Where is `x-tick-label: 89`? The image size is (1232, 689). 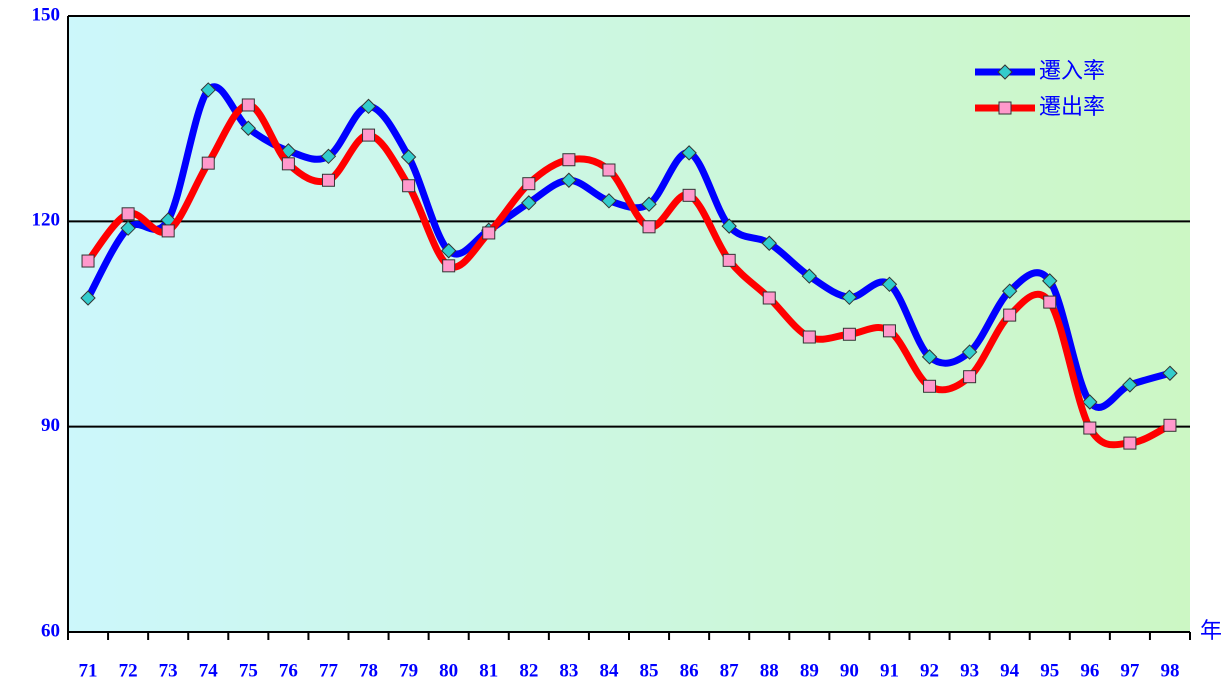 x-tick-label: 89 is located at coordinates (809, 670).